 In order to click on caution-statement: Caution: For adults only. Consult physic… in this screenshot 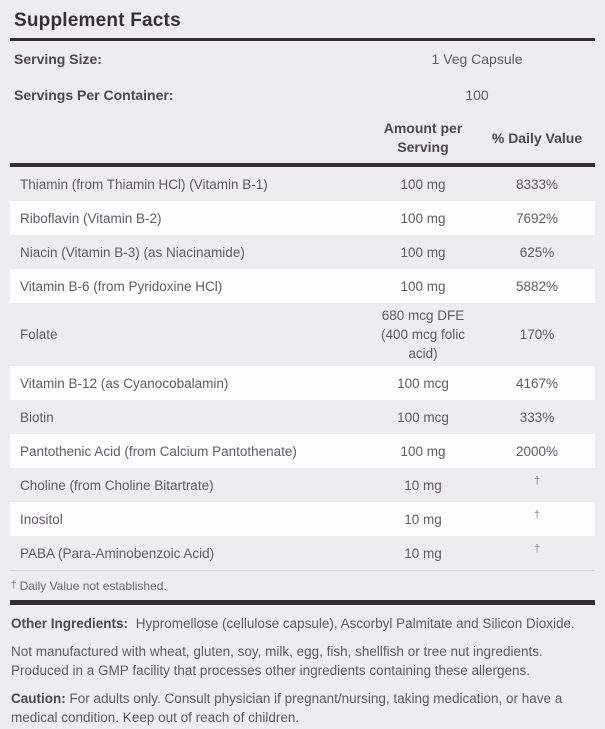, I will do `click(302, 708)`.